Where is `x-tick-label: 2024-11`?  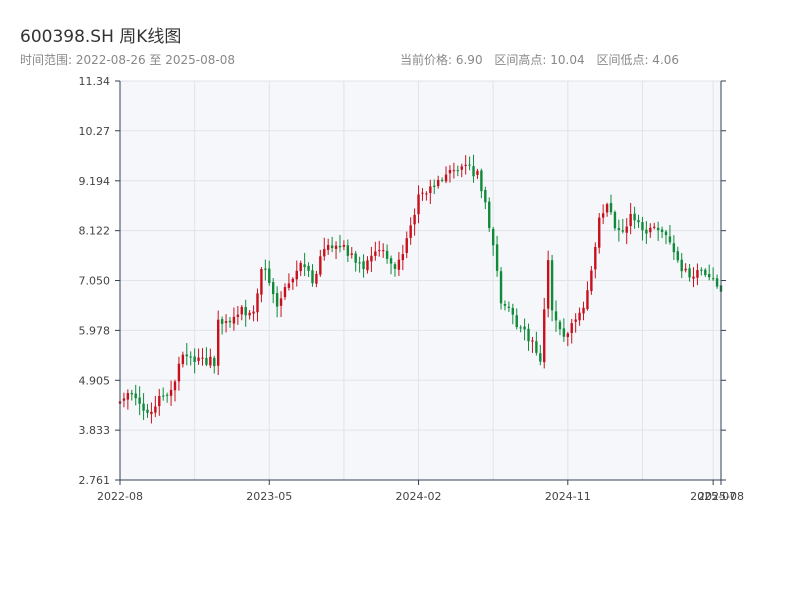 x-tick-label: 2024-11 is located at coordinates (568, 496).